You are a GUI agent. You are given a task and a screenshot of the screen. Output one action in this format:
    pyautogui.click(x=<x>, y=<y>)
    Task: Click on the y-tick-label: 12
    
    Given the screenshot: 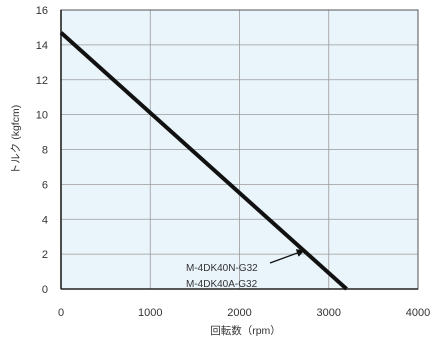 What is the action you would take?
    pyautogui.click(x=42, y=81)
    